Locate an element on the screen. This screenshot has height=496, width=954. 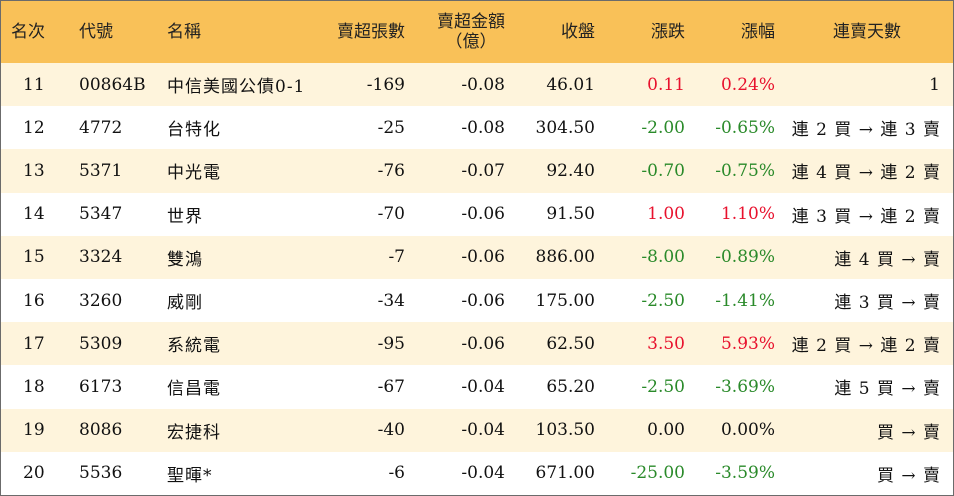
header-streak: 連賣天數 is located at coordinates (867, 32).